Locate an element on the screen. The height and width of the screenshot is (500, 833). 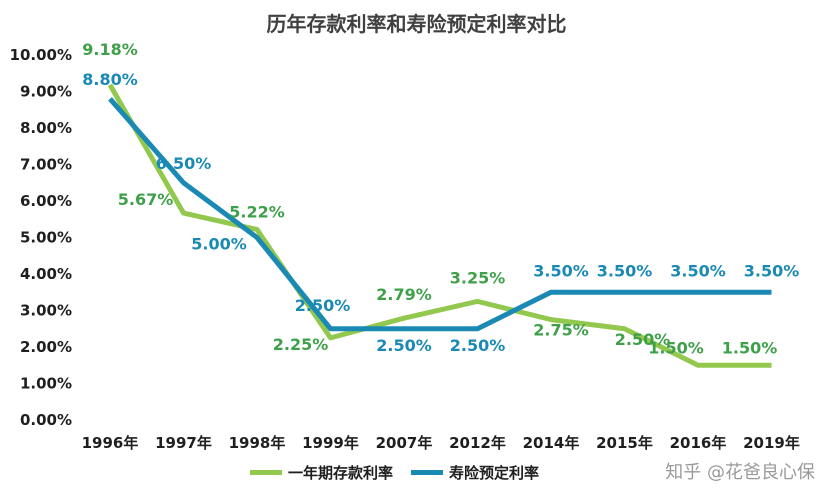
x-tick-label: 2012年 is located at coordinates (477, 443).